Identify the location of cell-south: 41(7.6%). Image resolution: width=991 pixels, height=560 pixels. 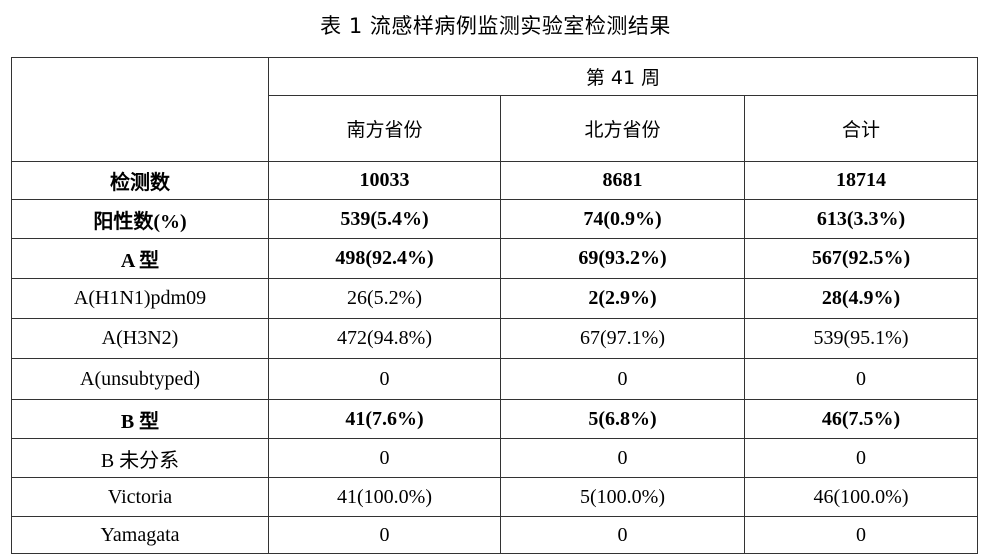
(384, 419).